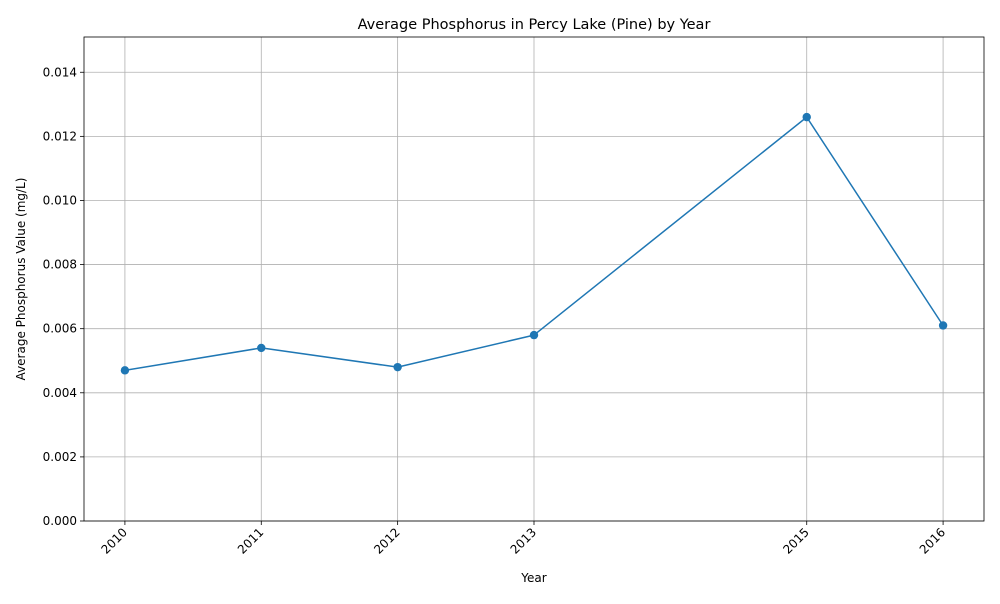 This screenshot has width=1000, height=604. I want to click on y-tick-label: 0.000, so click(60, 521).